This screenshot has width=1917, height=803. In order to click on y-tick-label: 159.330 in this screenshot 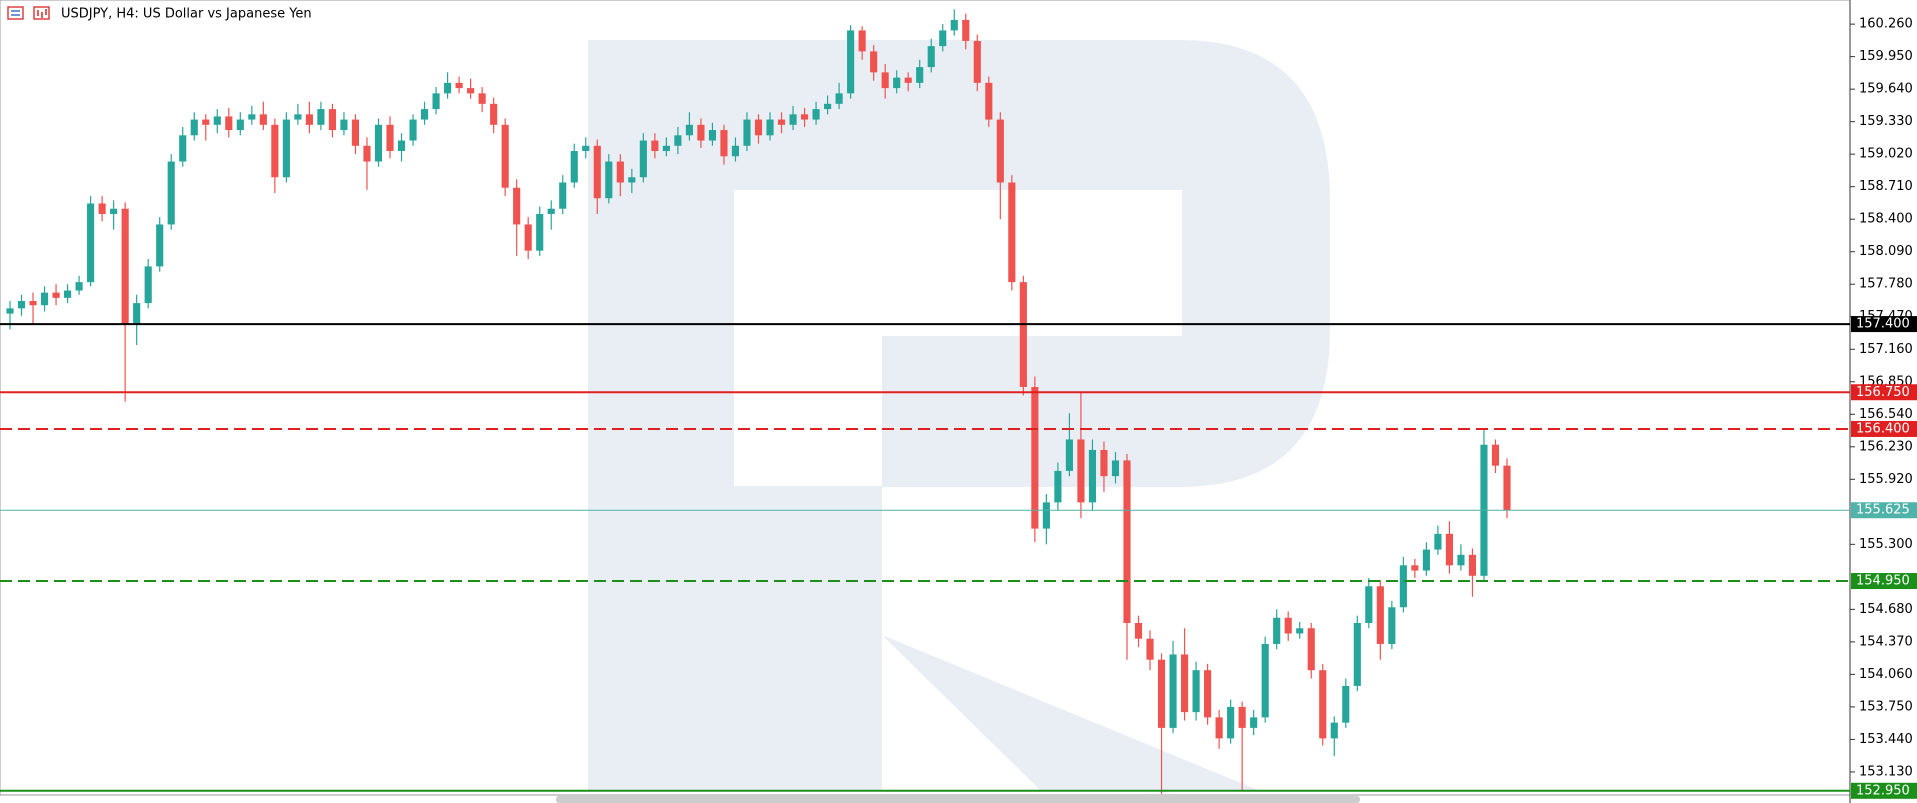, I will do `click(1886, 121)`.